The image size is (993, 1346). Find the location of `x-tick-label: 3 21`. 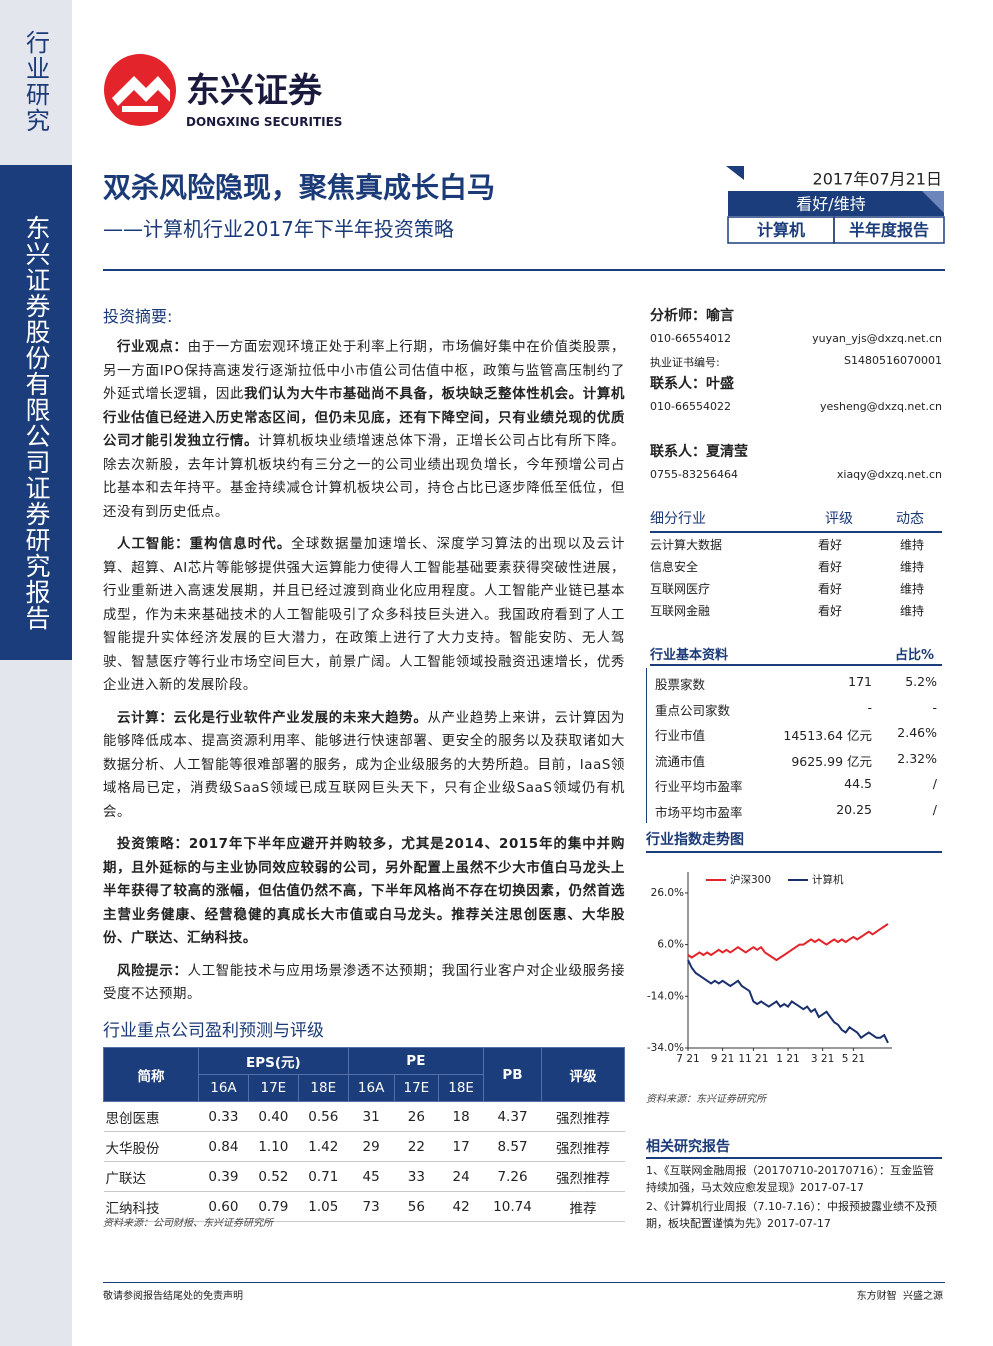

x-tick-label: 3 21 is located at coordinates (822, 1059).